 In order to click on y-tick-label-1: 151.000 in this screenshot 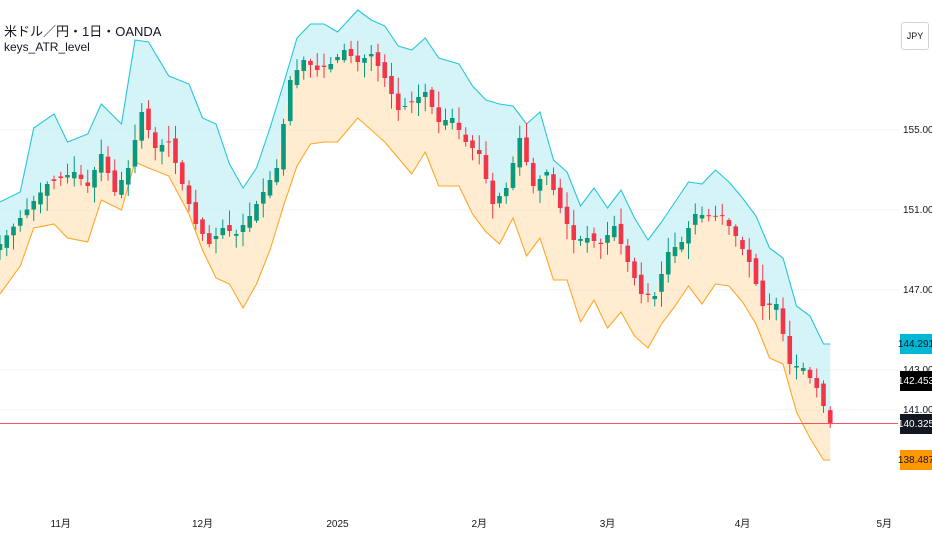, I will do `click(917, 210)`.